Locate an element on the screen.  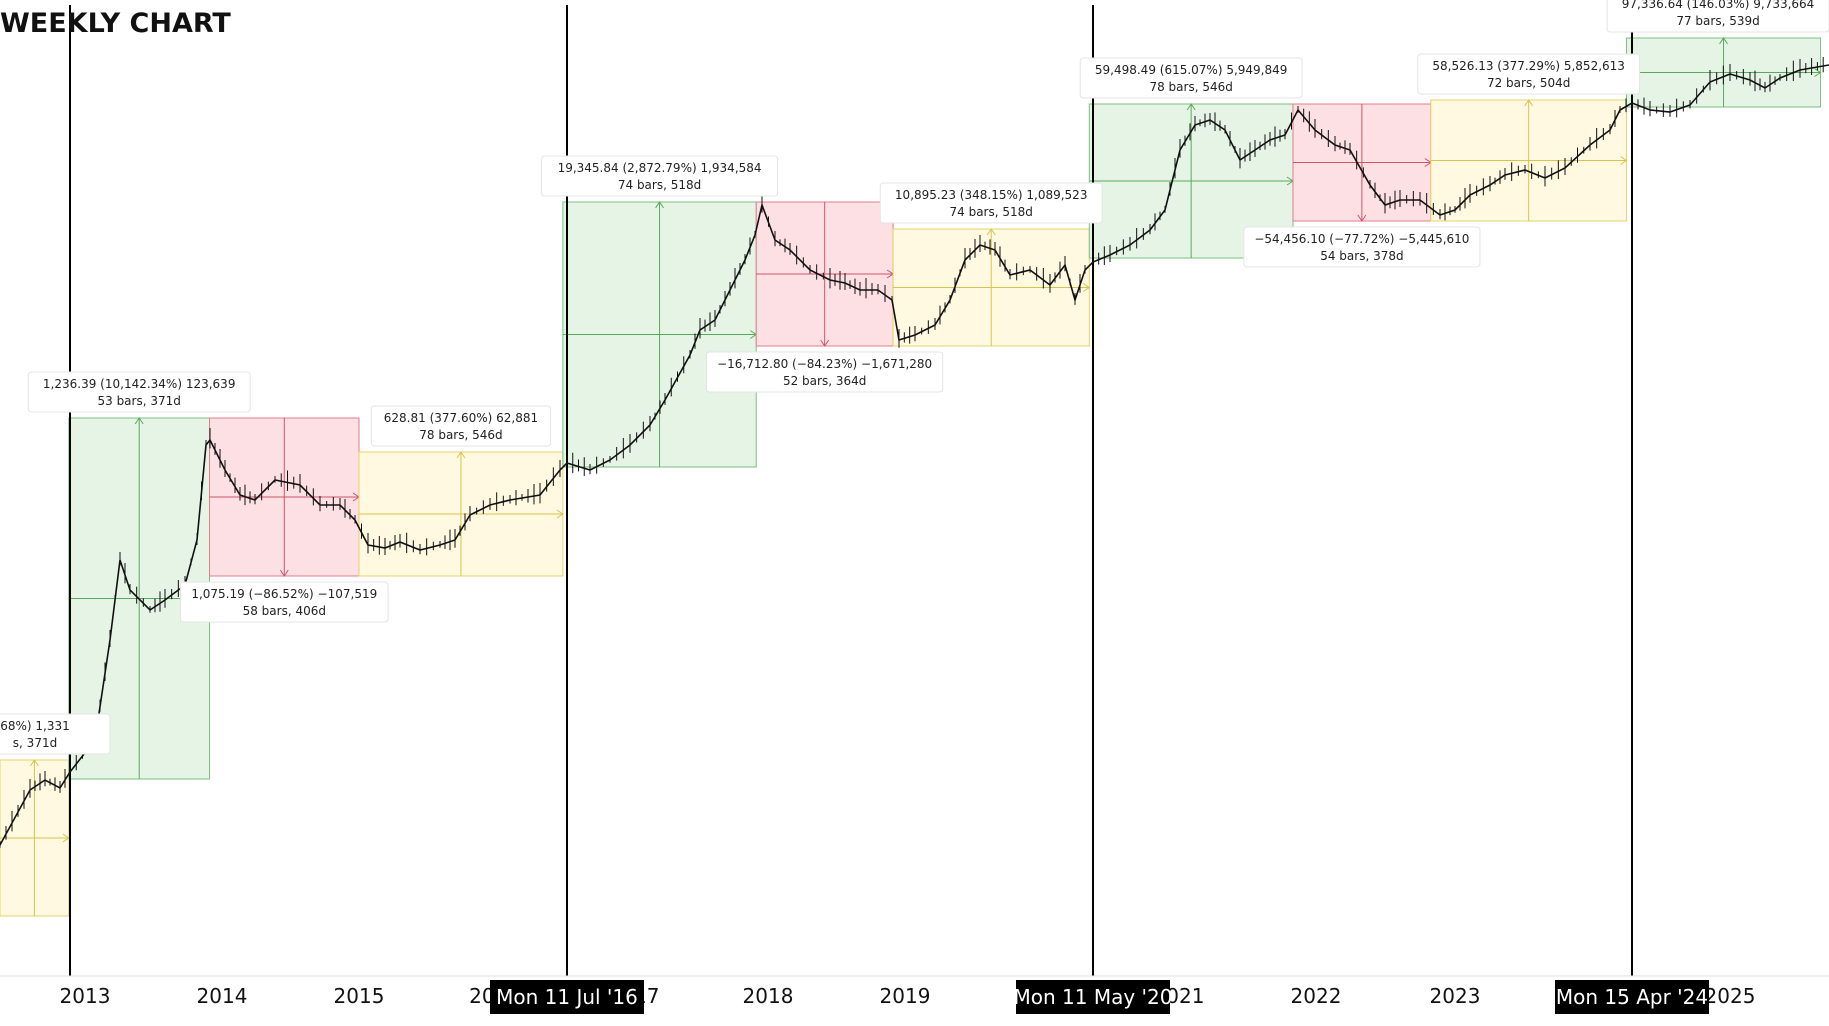
halving-date-badge: Mon 15 Apr '24 is located at coordinates (1632, 997).